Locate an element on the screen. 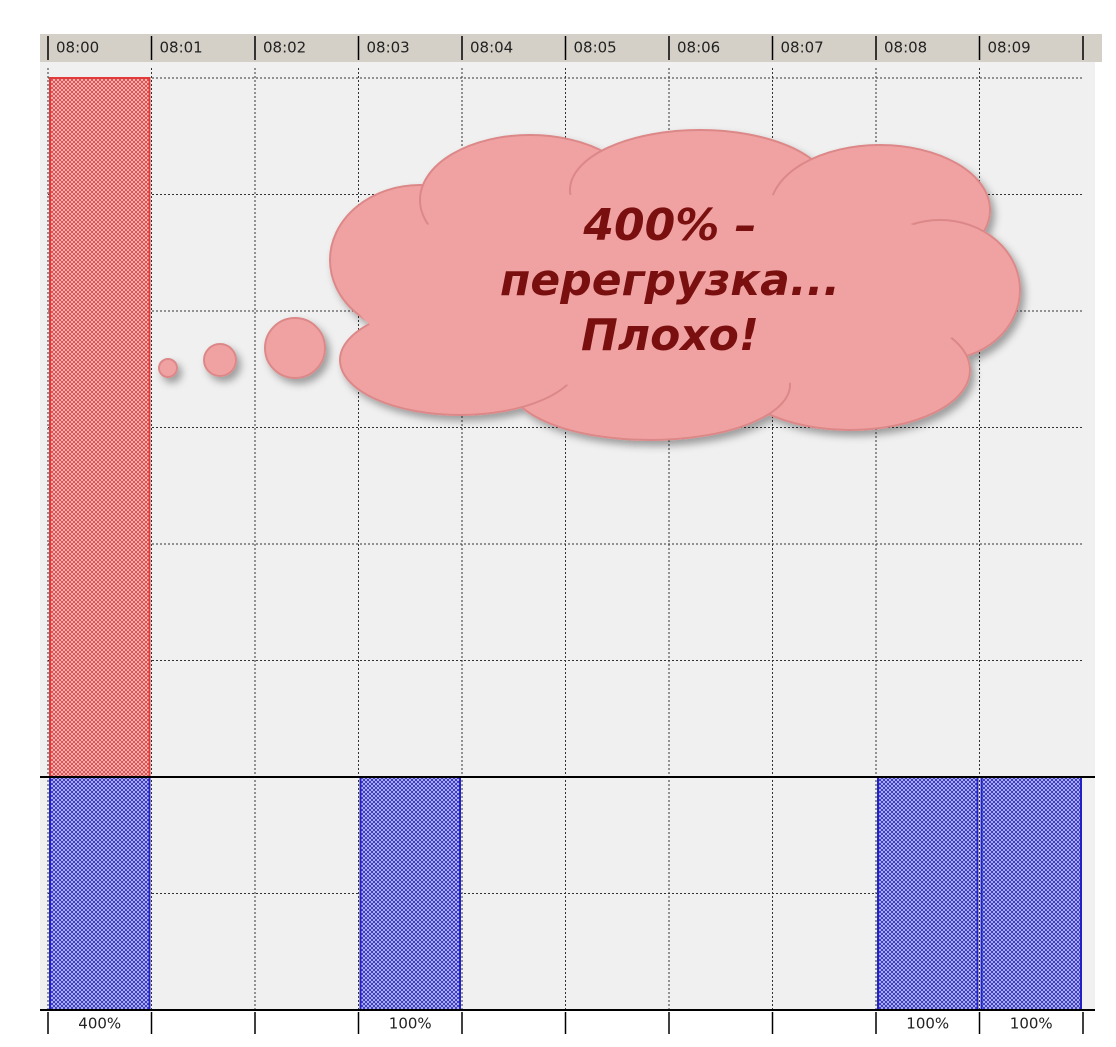 This screenshot has height=1047, width=1116. x-tick-label: 08:09 is located at coordinates (1009, 48).